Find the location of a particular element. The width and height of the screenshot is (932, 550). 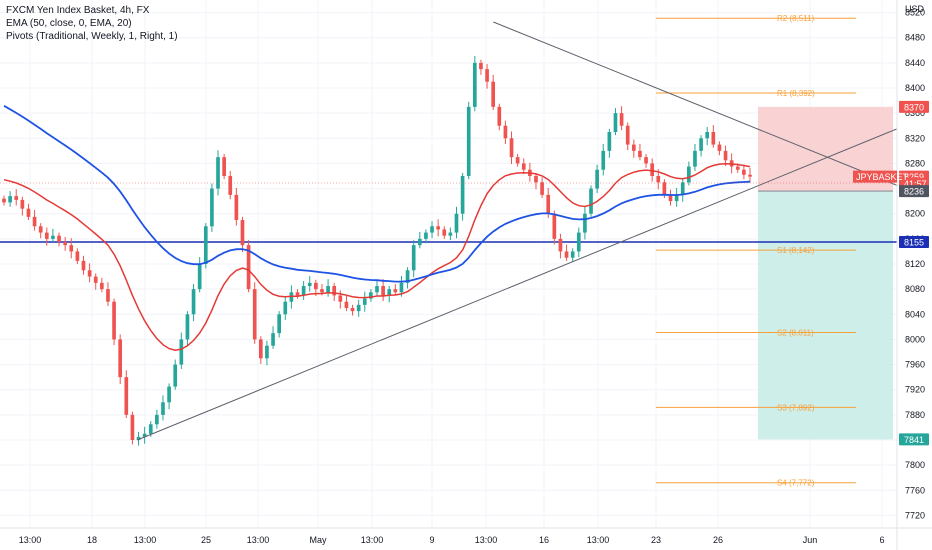

x-tick-label: 16 is located at coordinates (544, 540).